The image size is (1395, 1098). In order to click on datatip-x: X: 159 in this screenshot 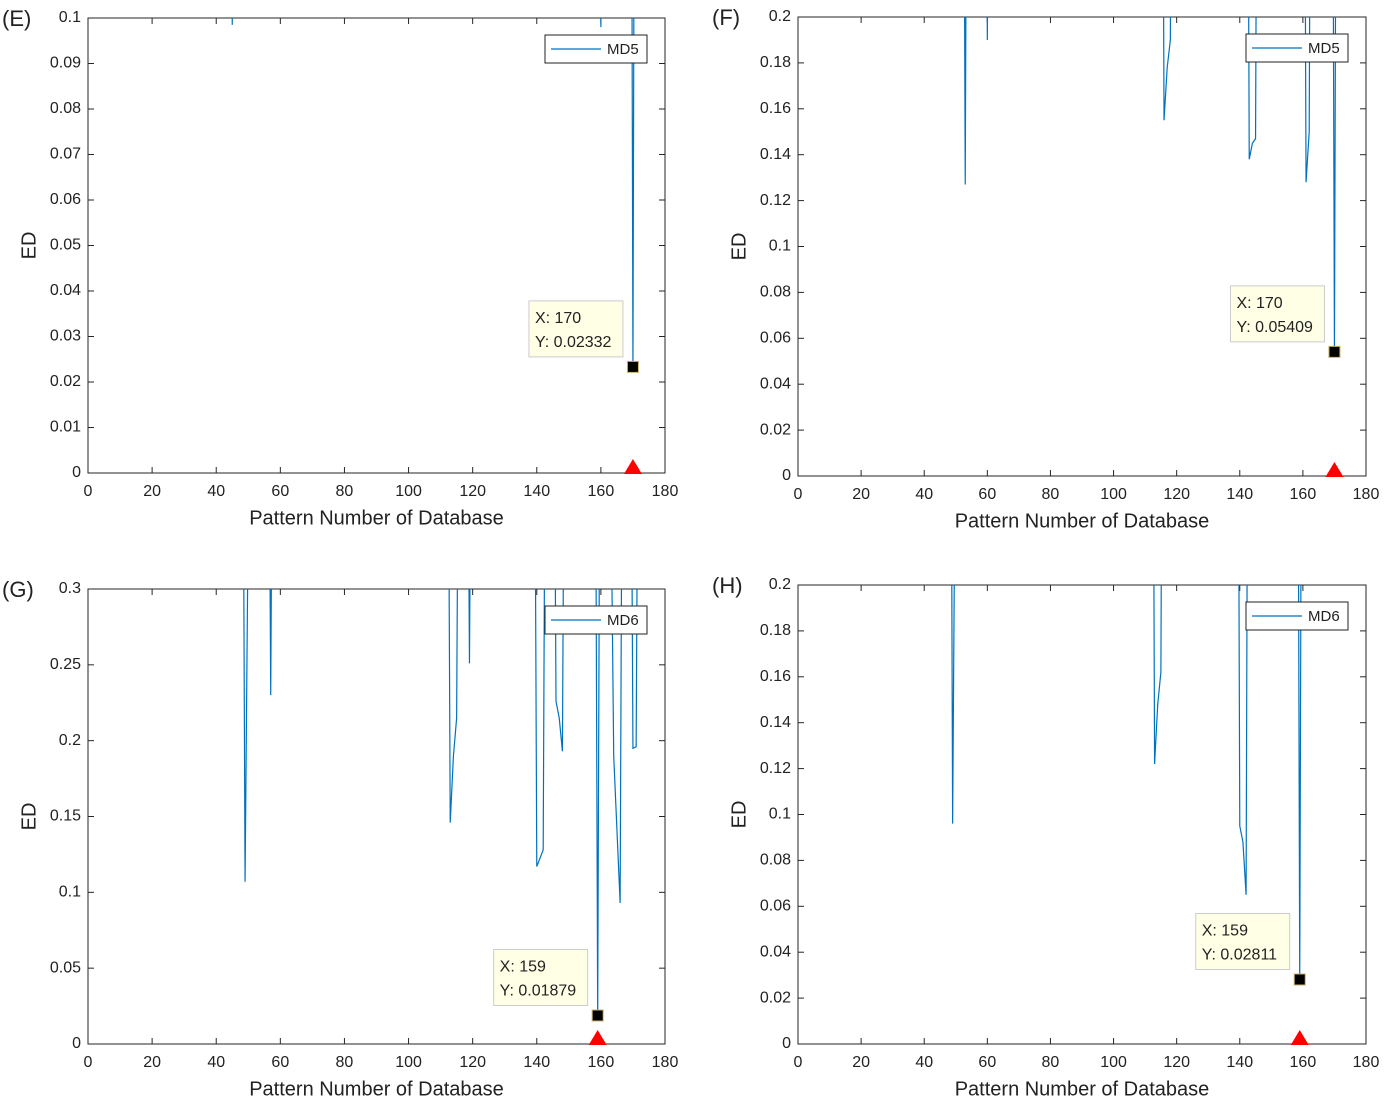, I will do `click(523, 967)`.